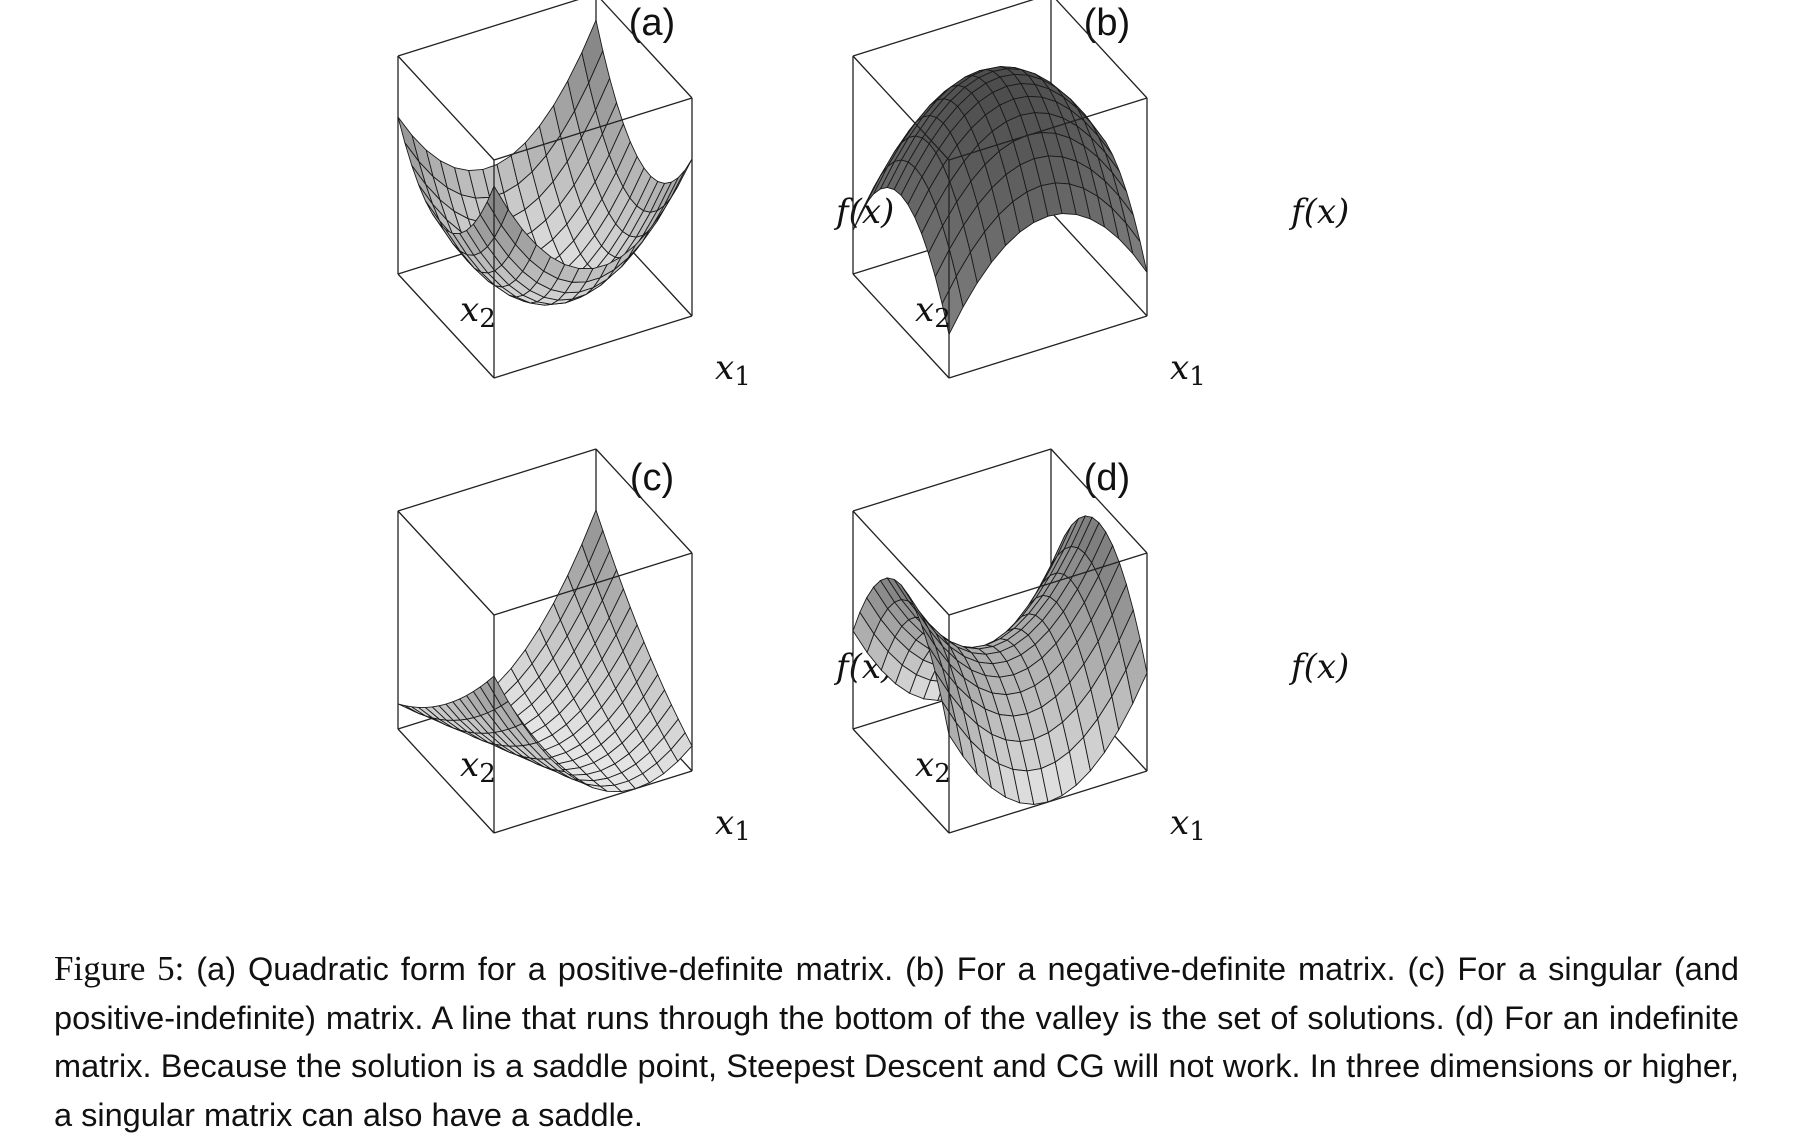 The image size is (1820, 1139). What do you see at coordinates (865, 212) in the screenshot?
I see `f-axis-label-a: f(x)` at bounding box center [865, 212].